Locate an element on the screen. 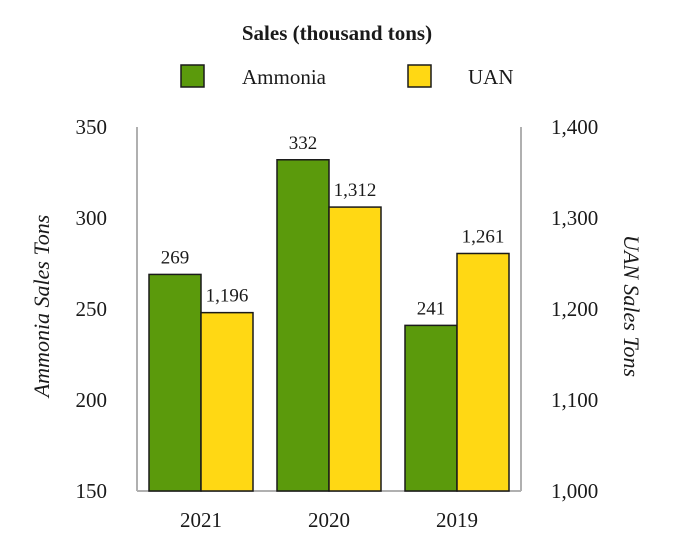 This screenshot has width=682, height=552. bar-ammonia-2021 is located at coordinates (175, 382).